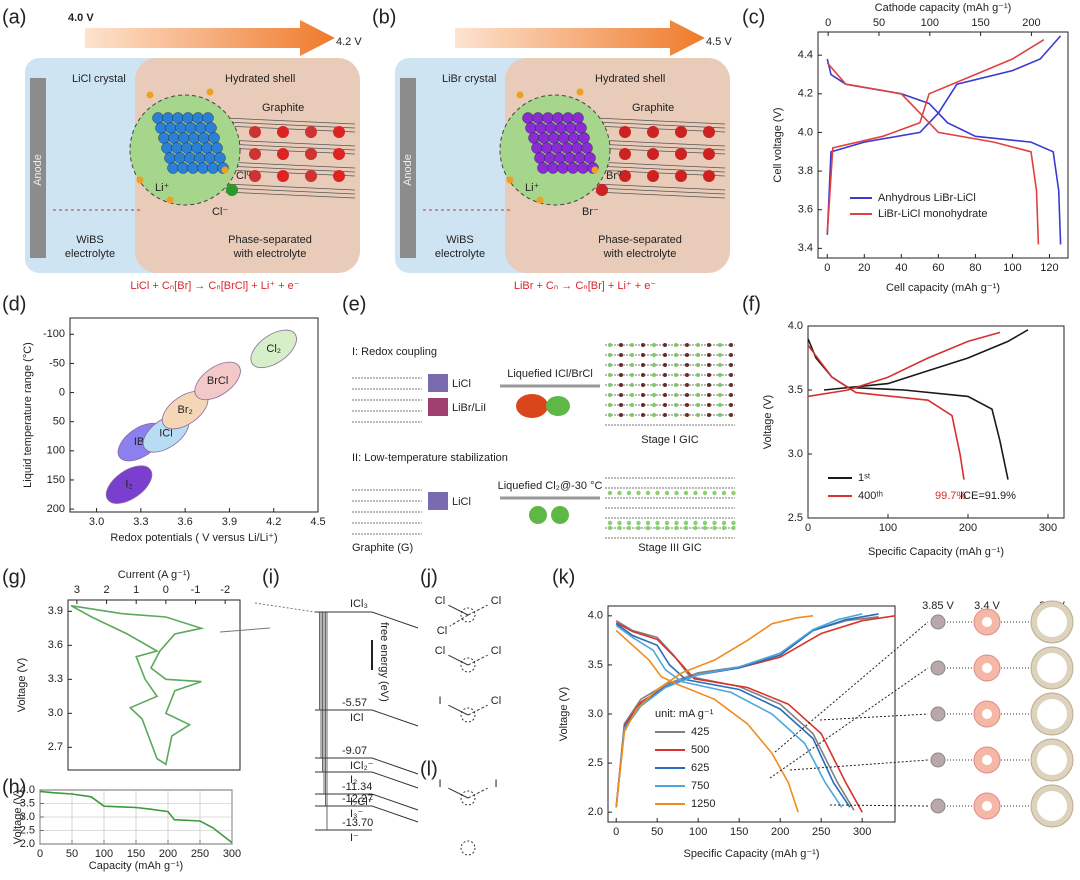 The height and width of the screenshot is (880, 1080). What do you see at coordinates (357, 814) in the screenshot?
I see `label: I₃⁻` at bounding box center [357, 814].